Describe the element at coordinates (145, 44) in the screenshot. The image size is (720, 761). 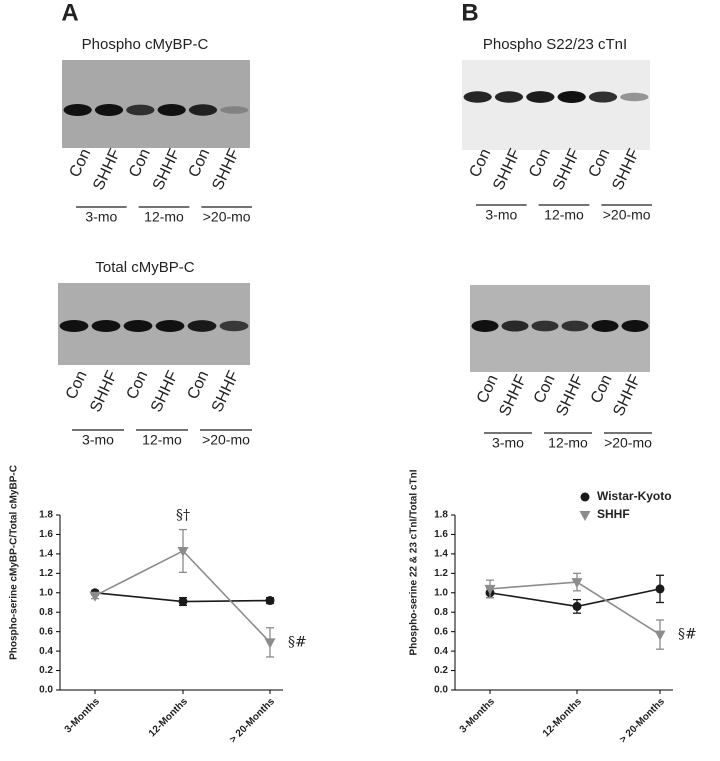
I see `blot-title: Phospho cMyBP-C` at that location.